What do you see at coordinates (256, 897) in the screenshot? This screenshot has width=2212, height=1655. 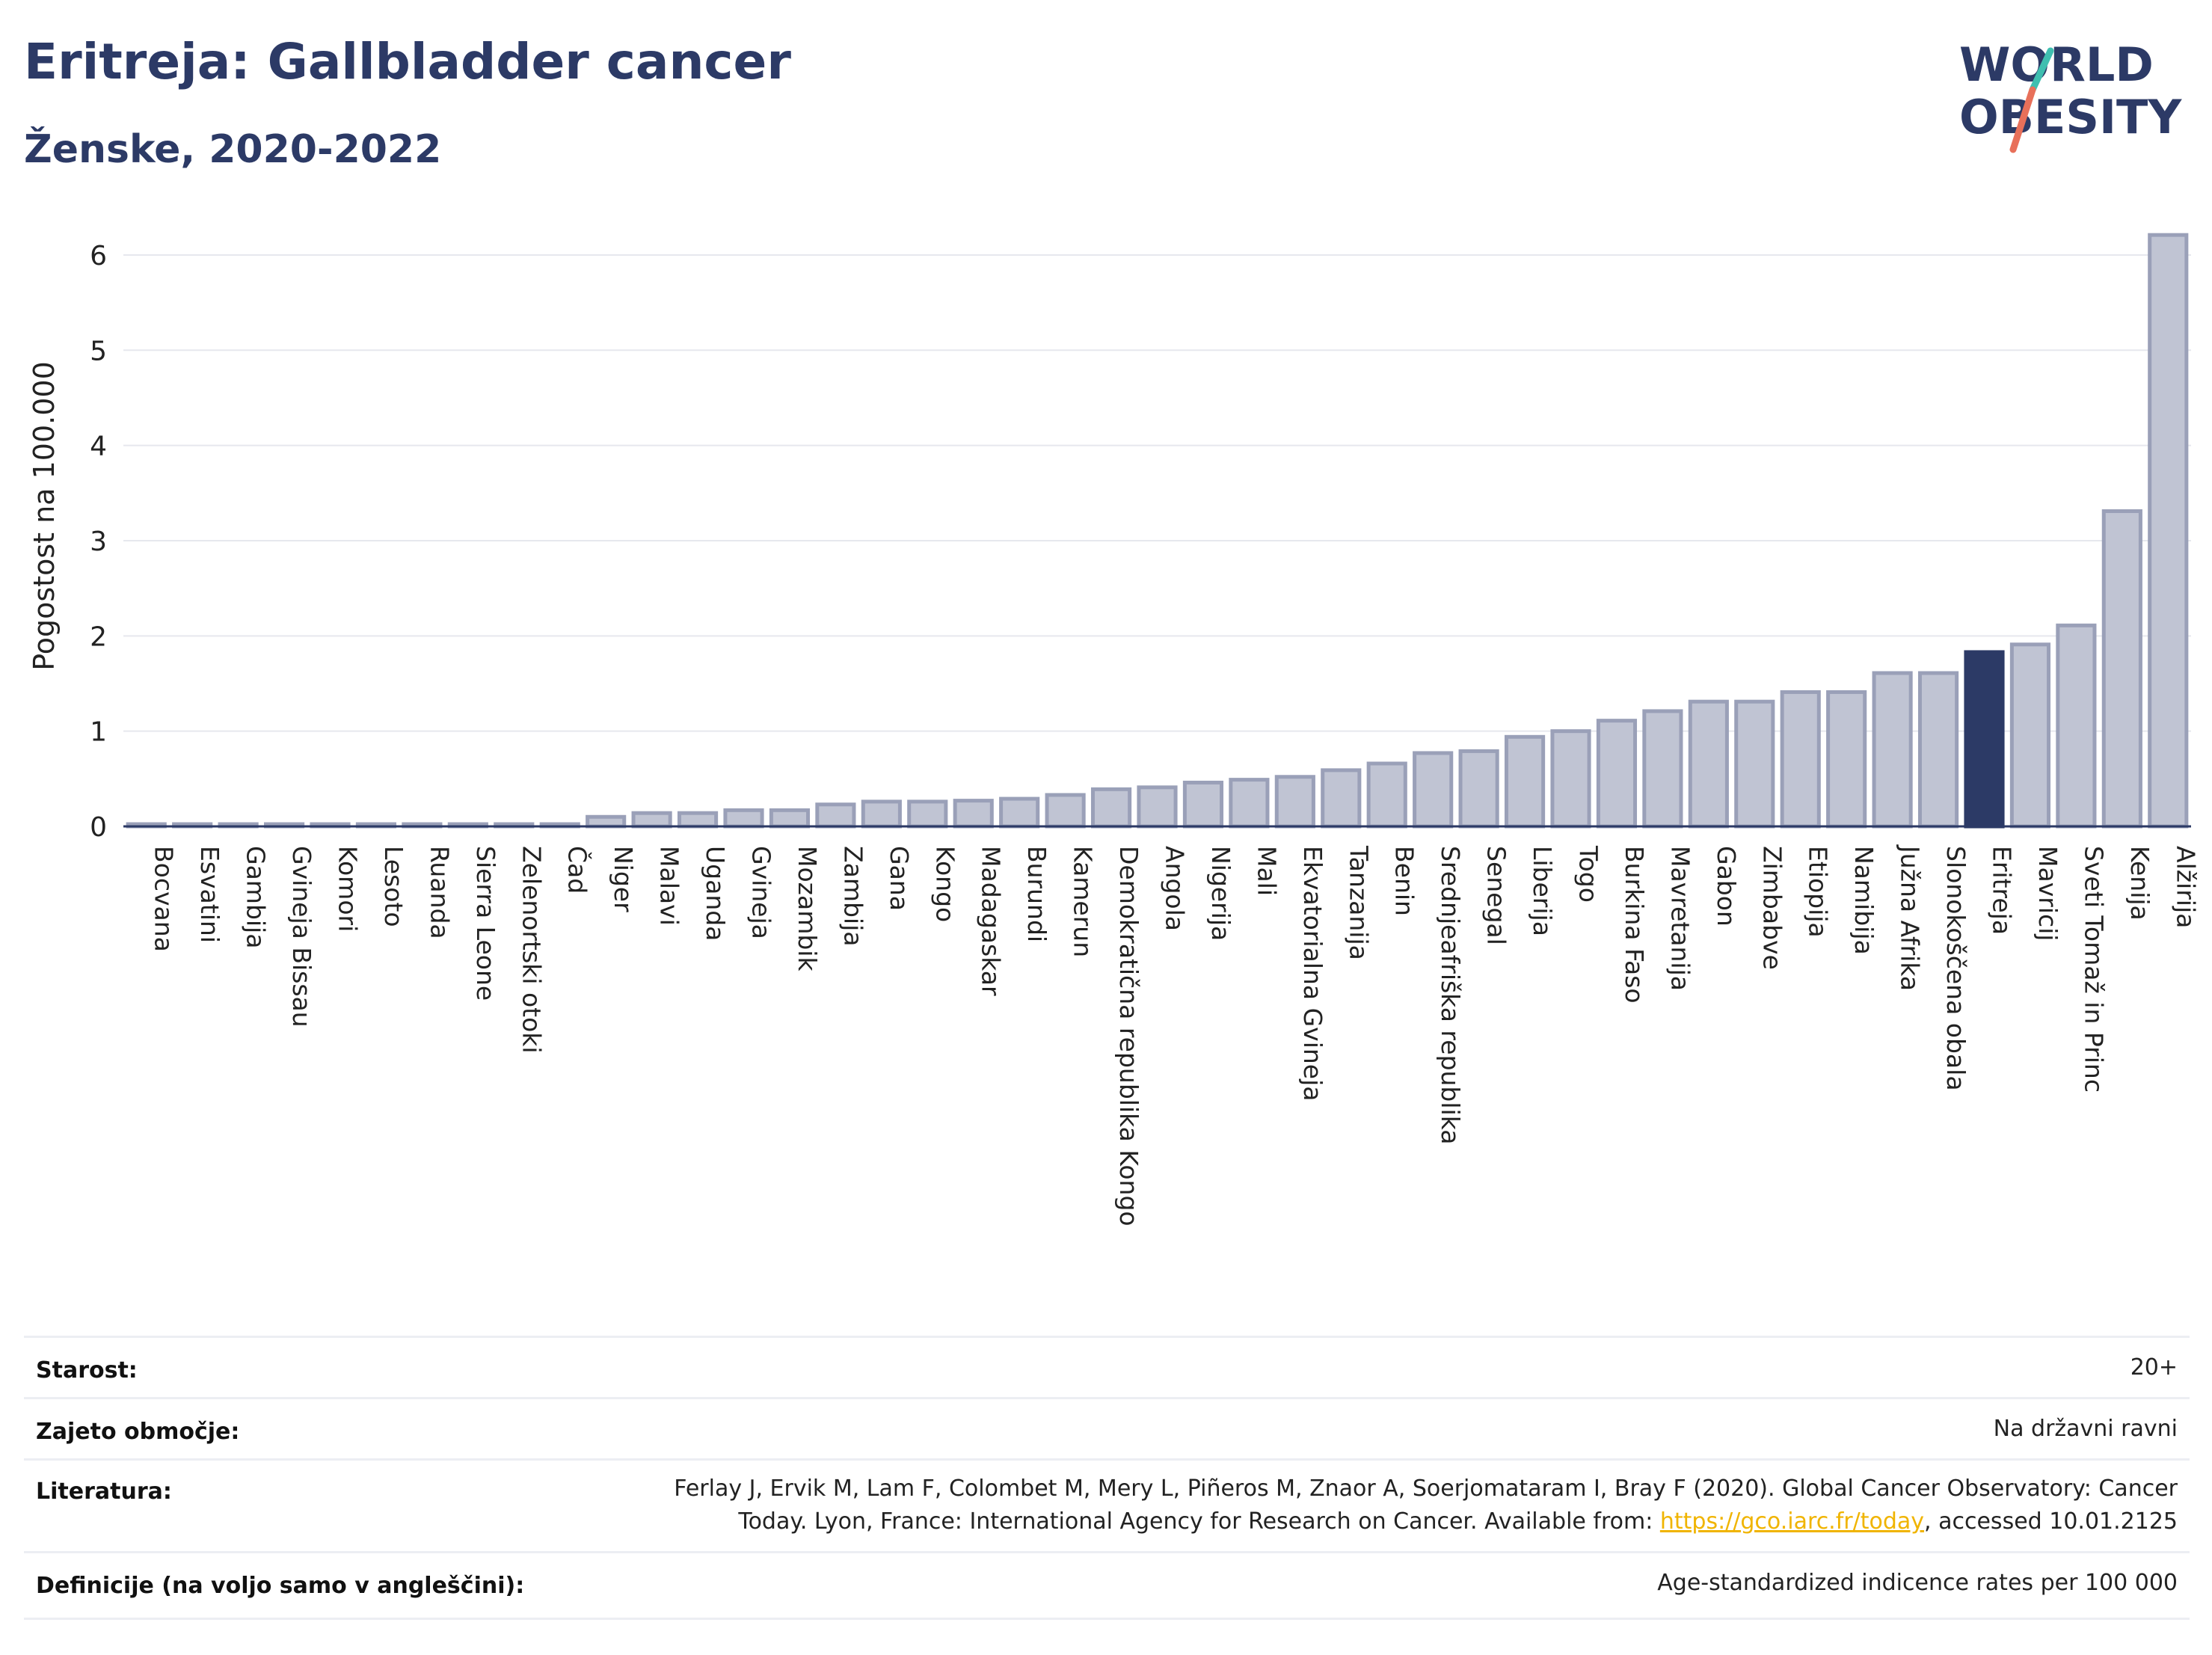 I see `x-tick-label: Gambija` at bounding box center [256, 897].